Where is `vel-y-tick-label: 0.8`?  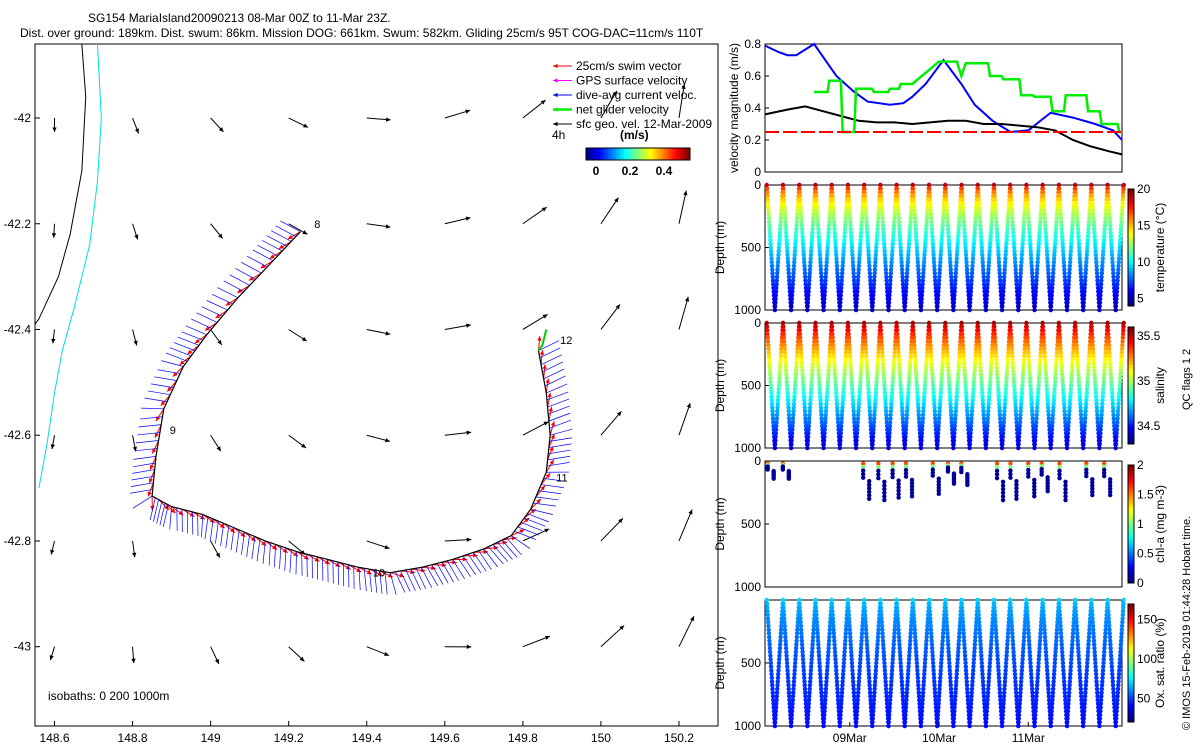
vel-y-tick-label: 0.8 is located at coordinates (752, 44).